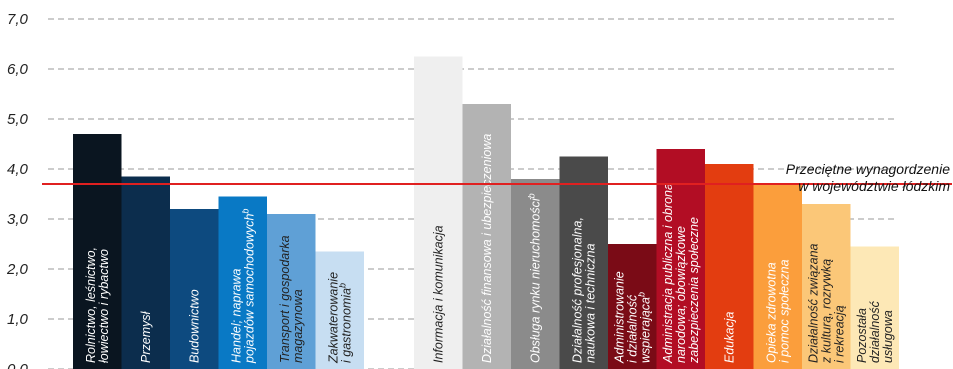 The width and height of the screenshot is (953, 369). What do you see at coordinates (18, 365) in the screenshot?
I see `y-tick-label: 0,0` at bounding box center [18, 365].